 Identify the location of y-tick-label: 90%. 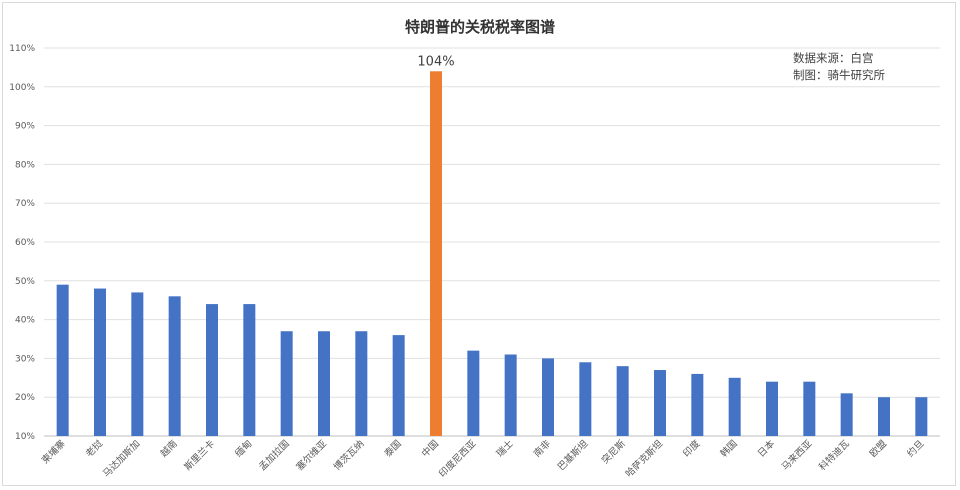
(25, 127).